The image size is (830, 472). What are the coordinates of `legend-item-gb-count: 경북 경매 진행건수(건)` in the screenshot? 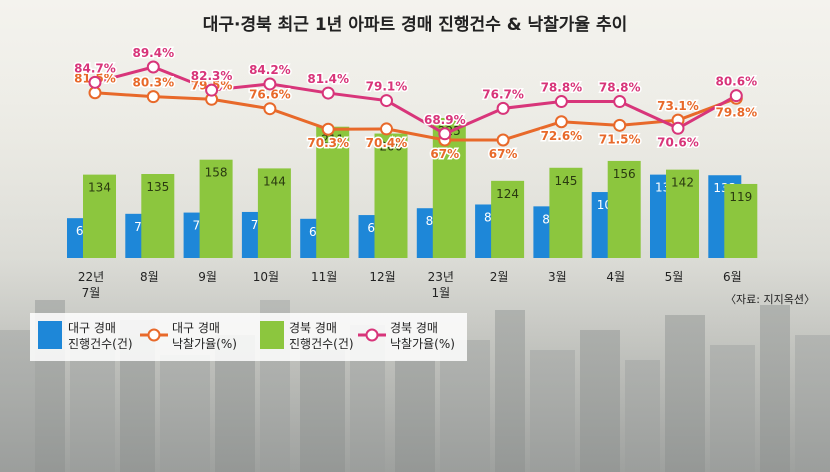 It's located at (307, 336).